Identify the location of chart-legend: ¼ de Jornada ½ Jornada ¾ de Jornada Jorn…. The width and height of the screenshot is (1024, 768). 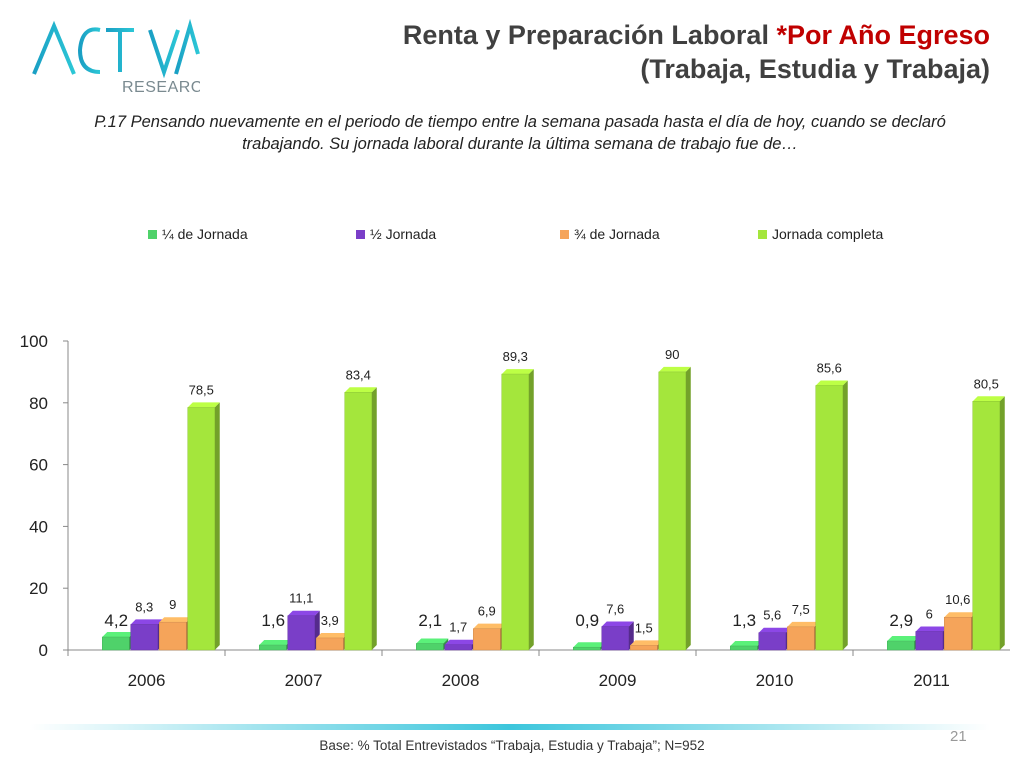
(512, 236).